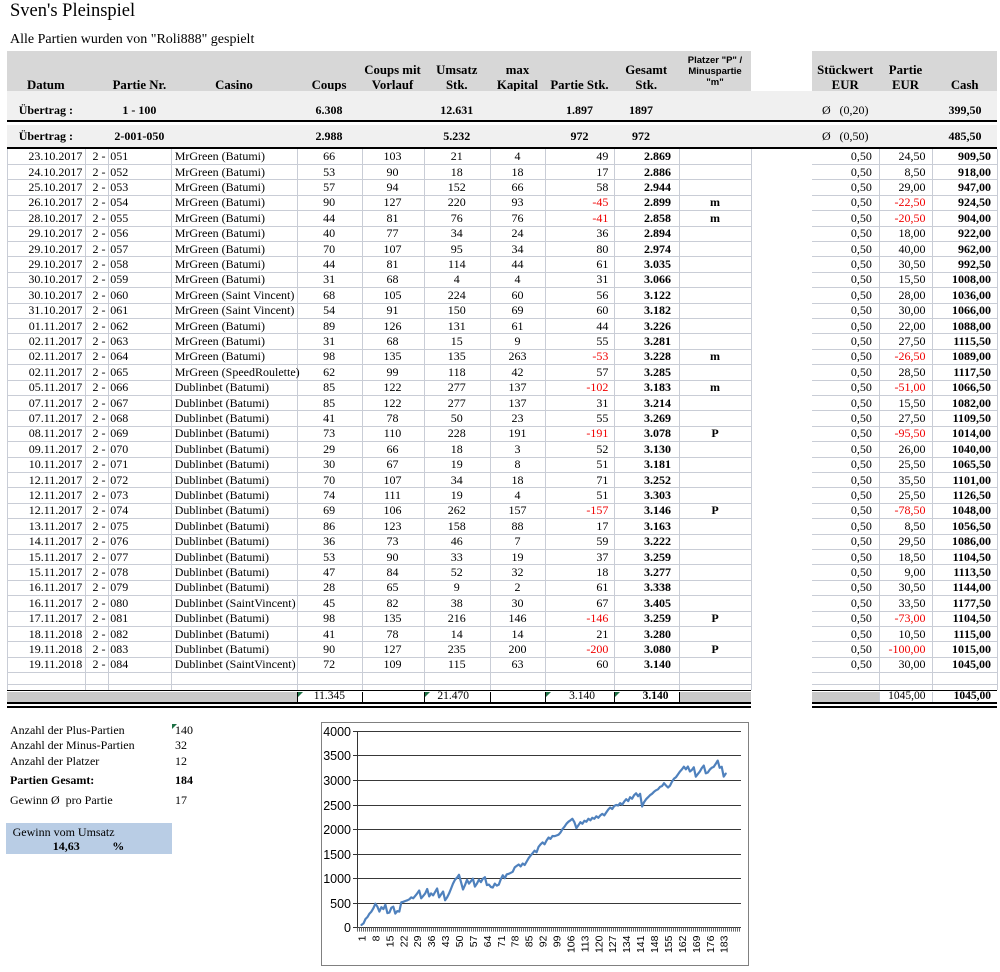 The image size is (1000, 972). What do you see at coordinates (404, 941) in the screenshot?
I see `svg-text: 22` at bounding box center [404, 941].